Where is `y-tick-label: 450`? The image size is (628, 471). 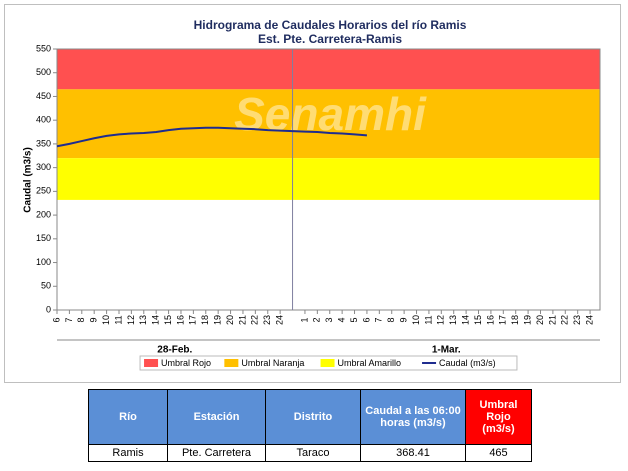 y-tick-label: 450 is located at coordinates (43, 96).